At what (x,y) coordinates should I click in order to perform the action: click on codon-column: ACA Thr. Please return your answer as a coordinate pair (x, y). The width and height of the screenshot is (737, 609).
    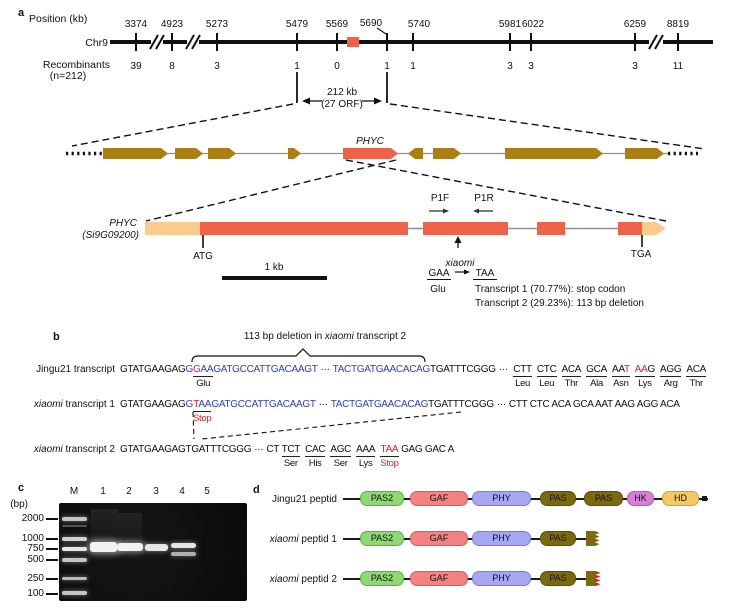
    Looking at the image, I should click on (696, 376).